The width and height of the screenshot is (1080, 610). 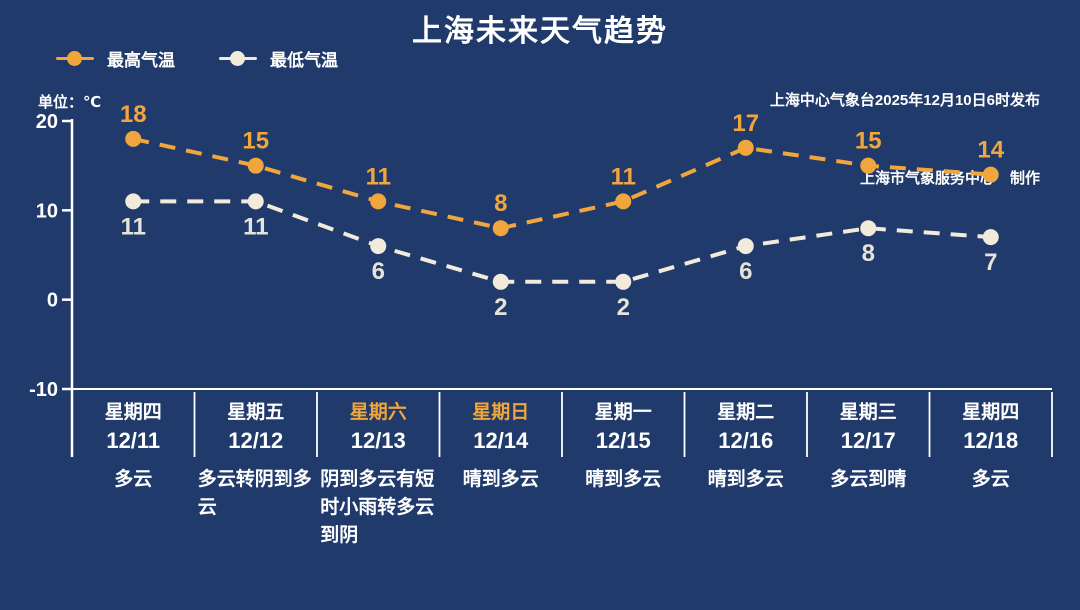 I want to click on weekday-label: 星期六, so click(x=378, y=412).